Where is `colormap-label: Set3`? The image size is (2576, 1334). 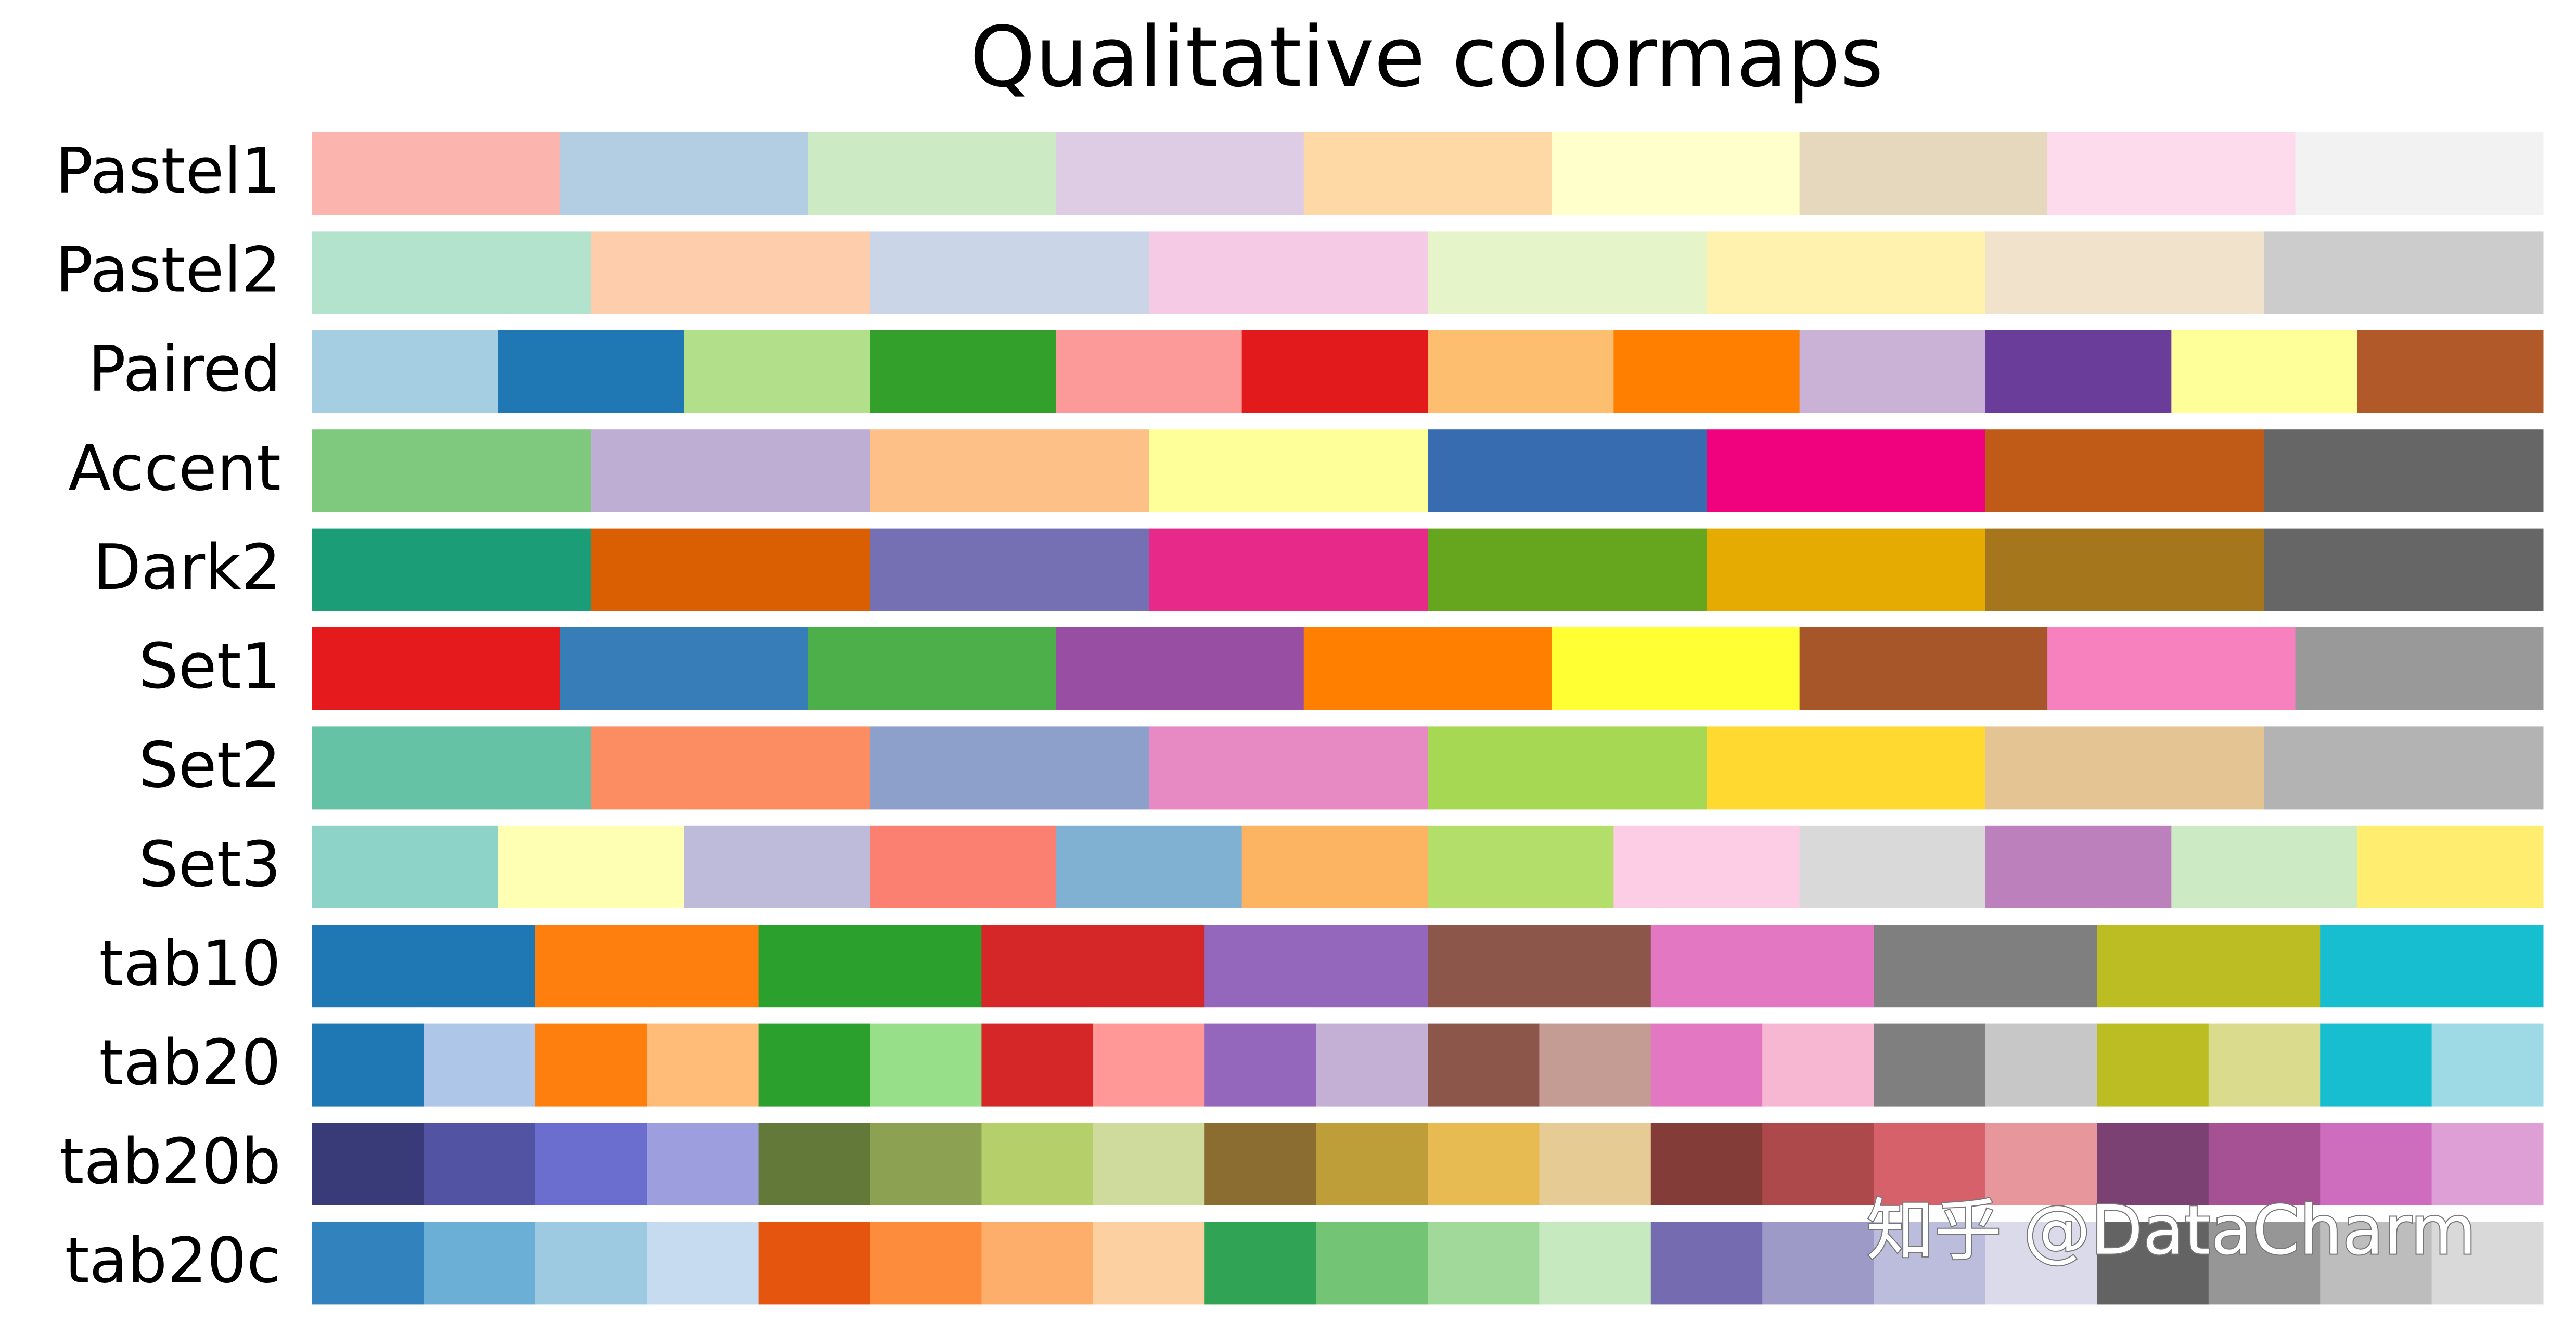 colormap-label: Set3 is located at coordinates (210, 865).